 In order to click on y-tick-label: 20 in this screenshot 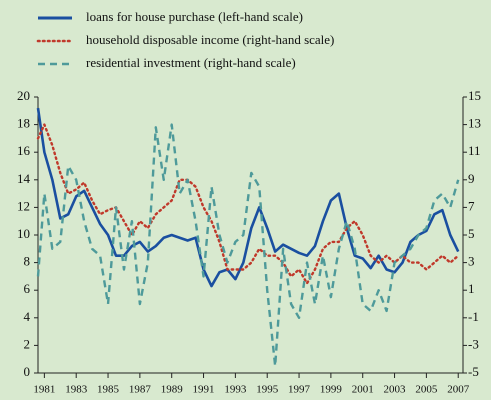, I will do `click(23, 95)`.